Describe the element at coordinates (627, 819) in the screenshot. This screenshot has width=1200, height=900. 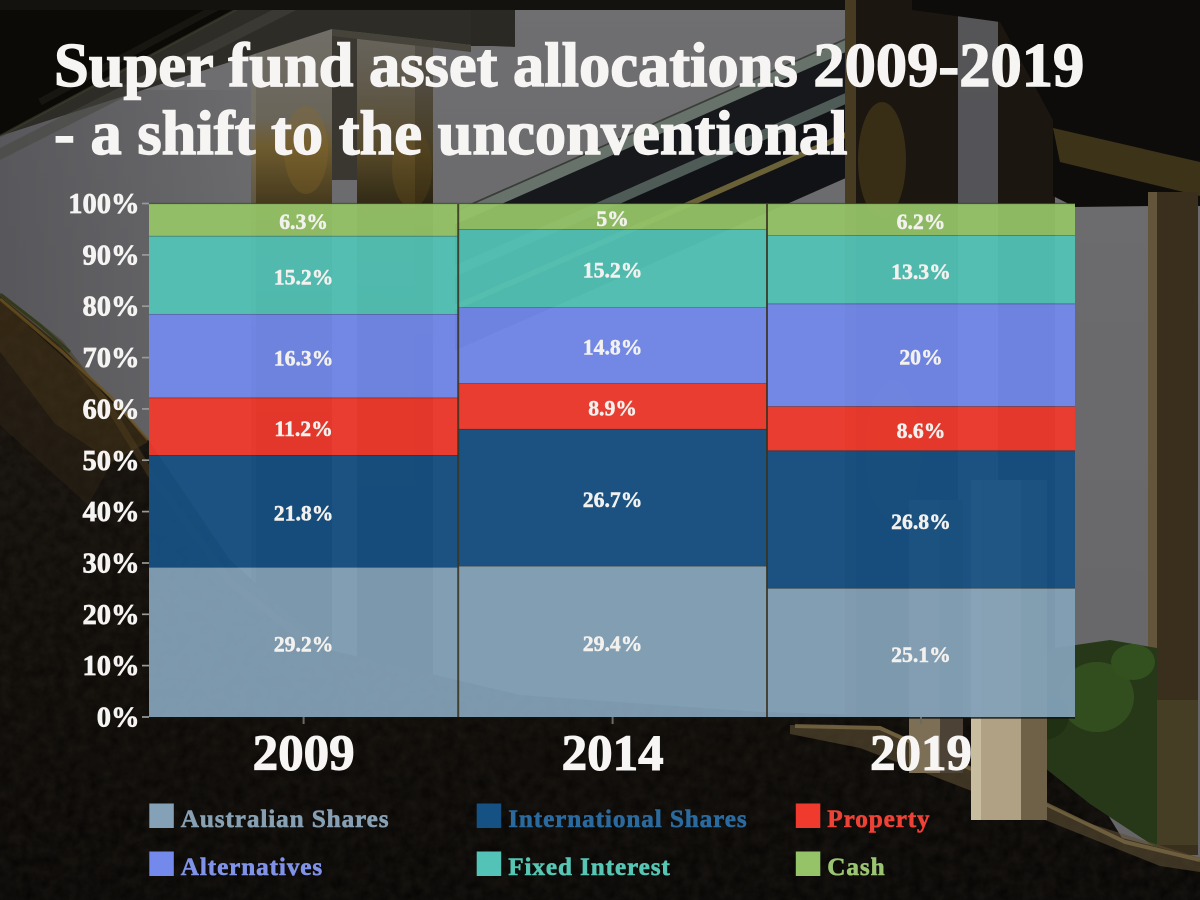
I see `svg-text: International Shares` at that location.